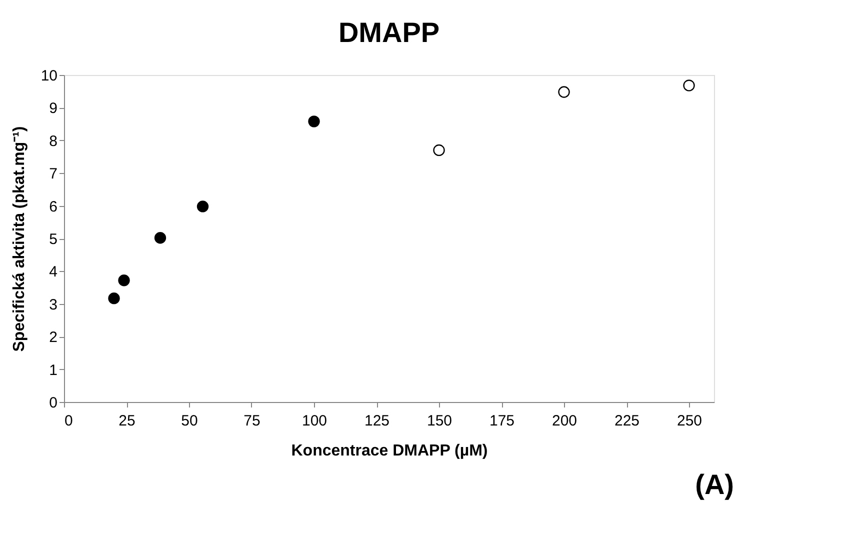 The height and width of the screenshot is (551, 855). Describe the element at coordinates (53, 370) in the screenshot. I see `y-tick-label: 1` at that location.